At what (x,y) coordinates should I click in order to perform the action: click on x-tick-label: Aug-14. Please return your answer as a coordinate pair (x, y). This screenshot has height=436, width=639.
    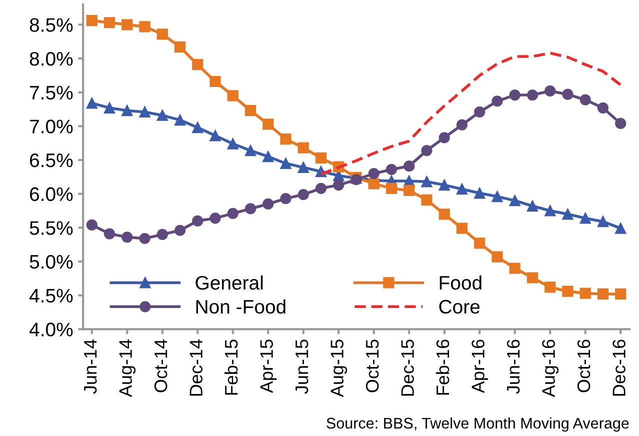
    Looking at the image, I should click on (127, 368).